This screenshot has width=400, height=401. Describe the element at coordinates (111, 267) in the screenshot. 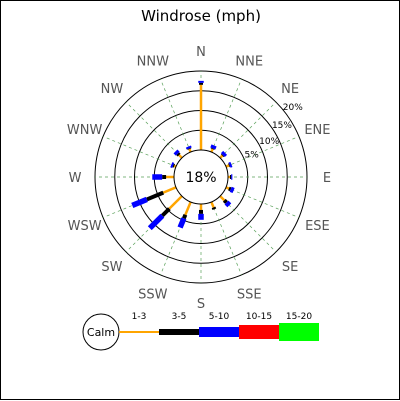

I see `direction-label-sw: SW` at that location.